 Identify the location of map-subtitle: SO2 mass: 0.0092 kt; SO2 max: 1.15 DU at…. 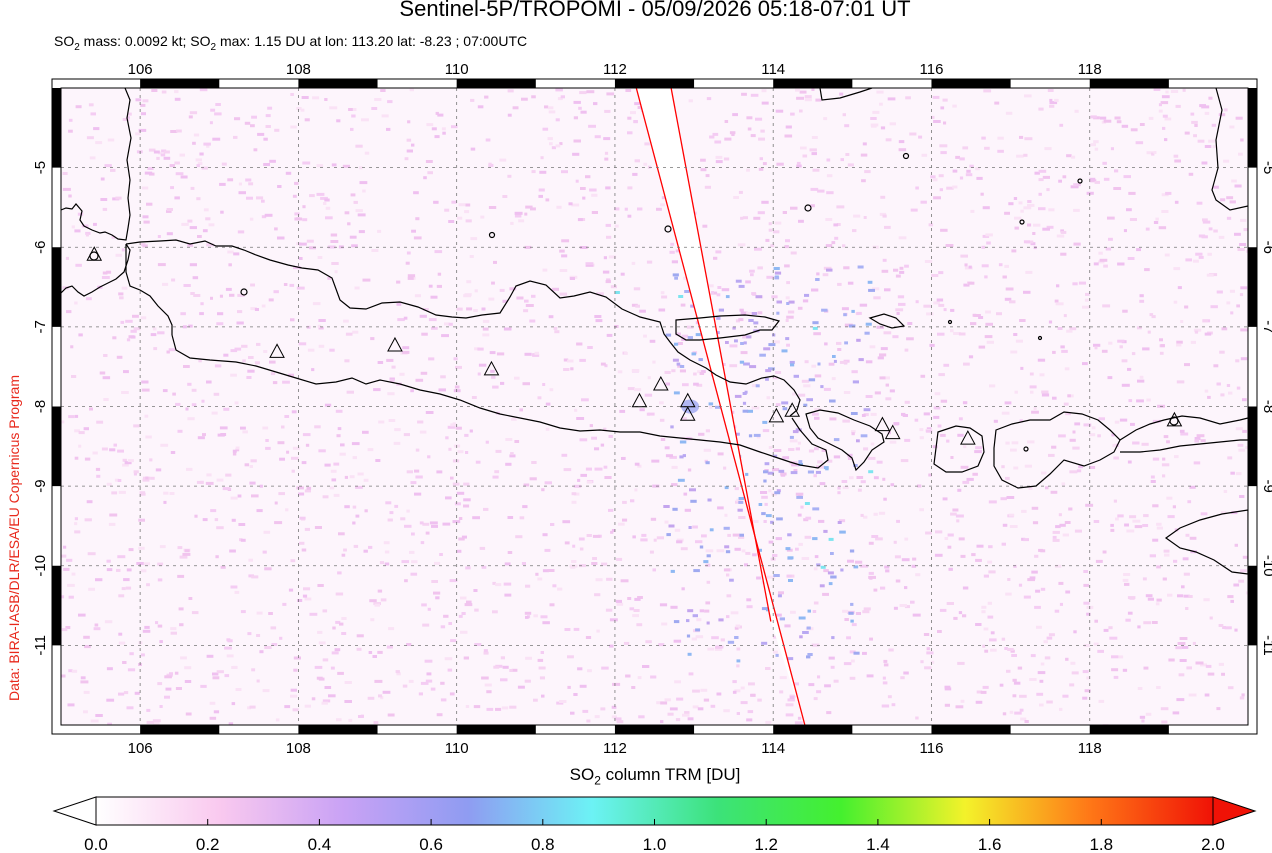
(291, 43).